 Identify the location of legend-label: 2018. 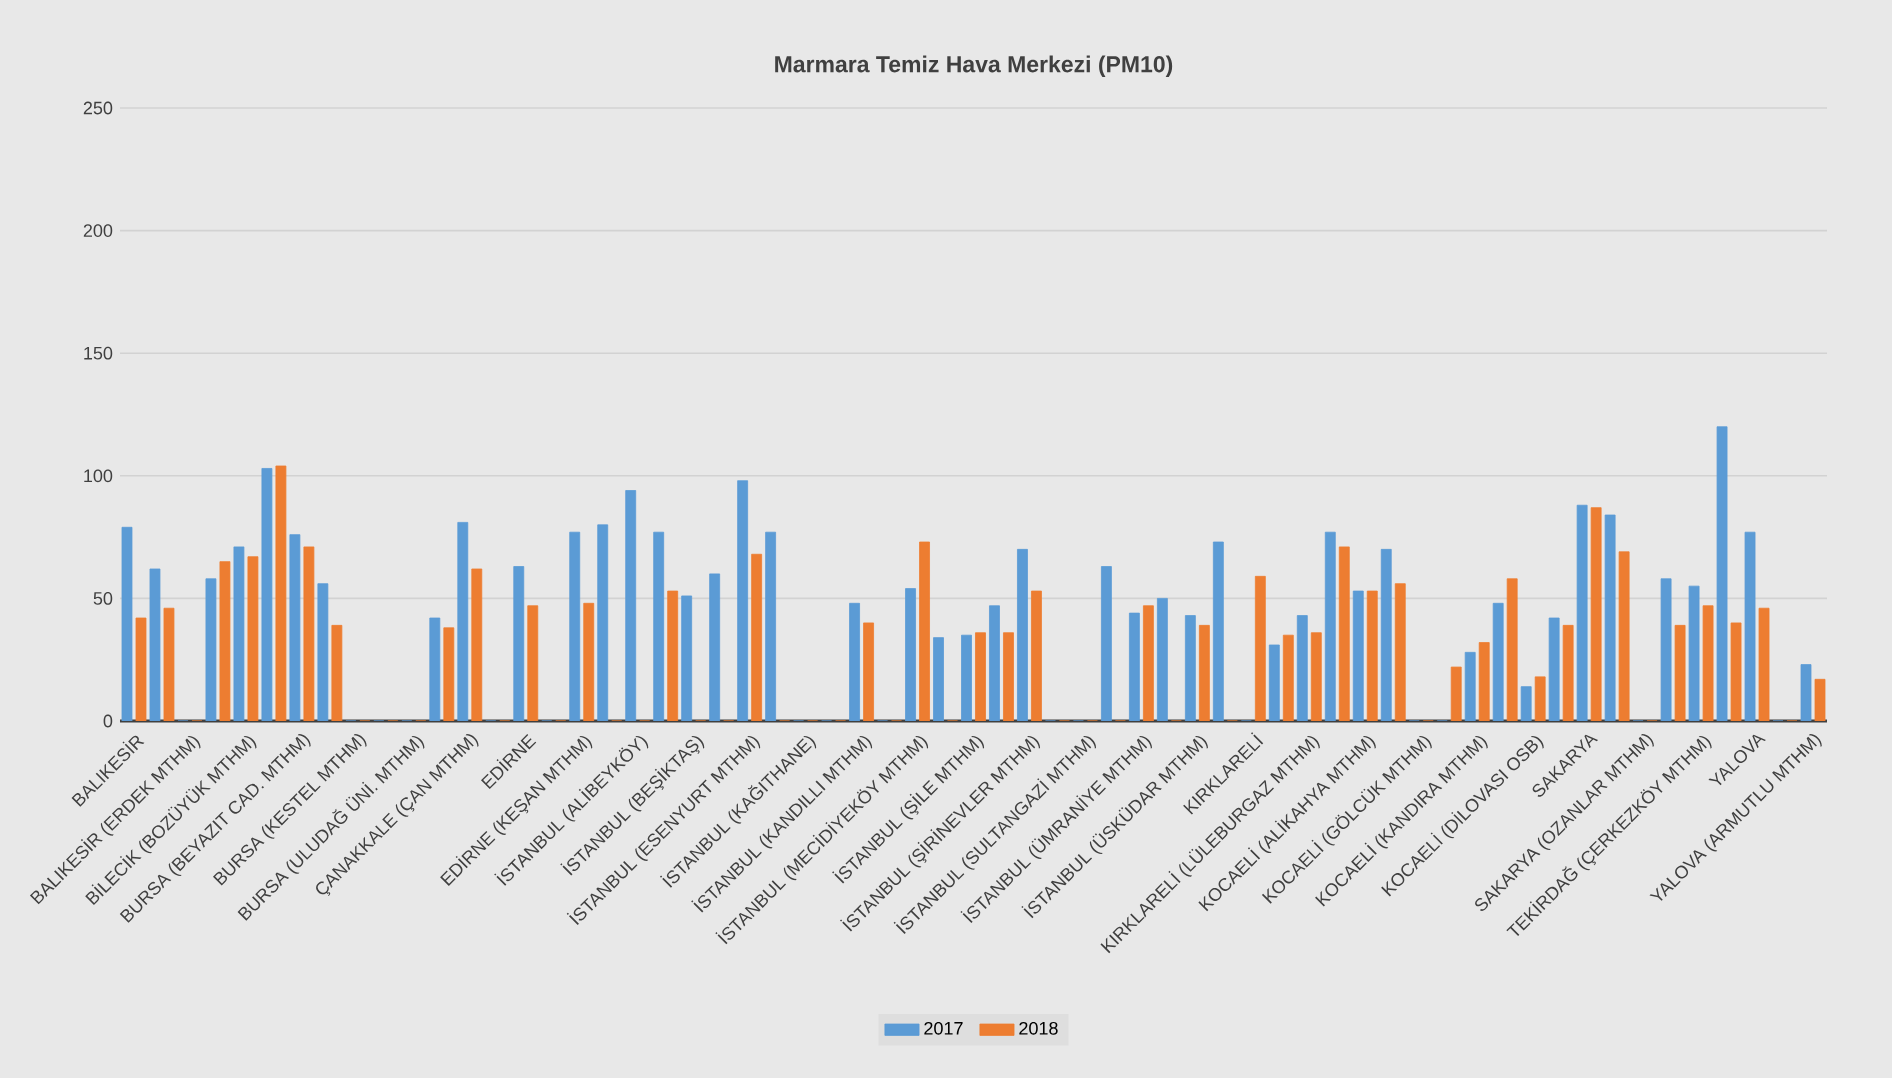
(1038, 1028).